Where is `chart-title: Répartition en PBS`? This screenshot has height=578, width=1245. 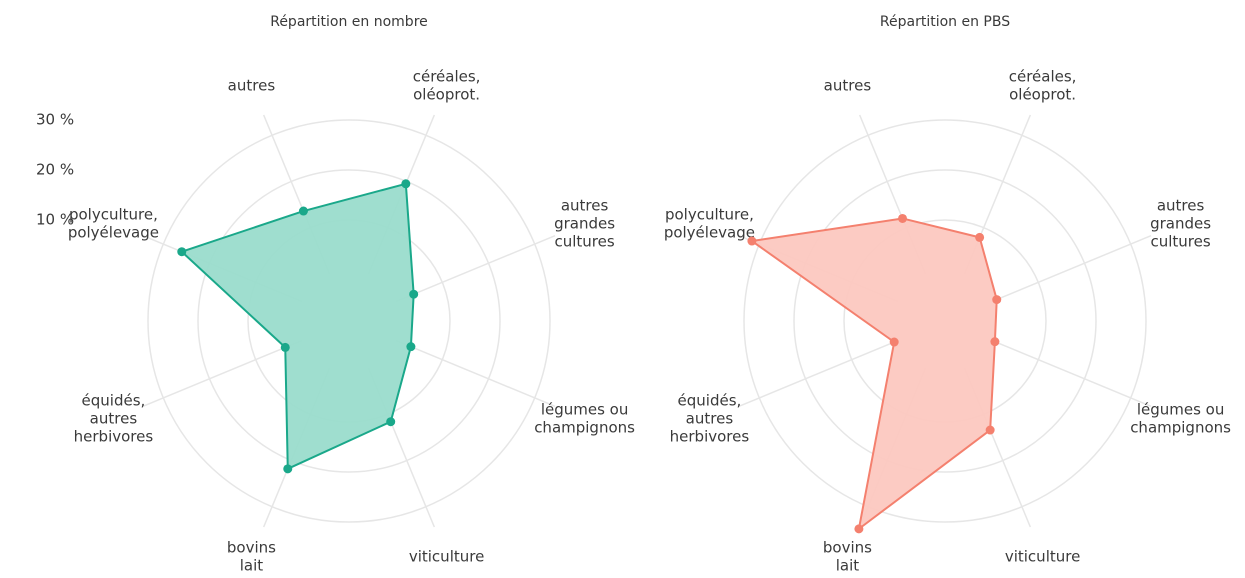 chart-title: Répartition en PBS is located at coordinates (945, 22).